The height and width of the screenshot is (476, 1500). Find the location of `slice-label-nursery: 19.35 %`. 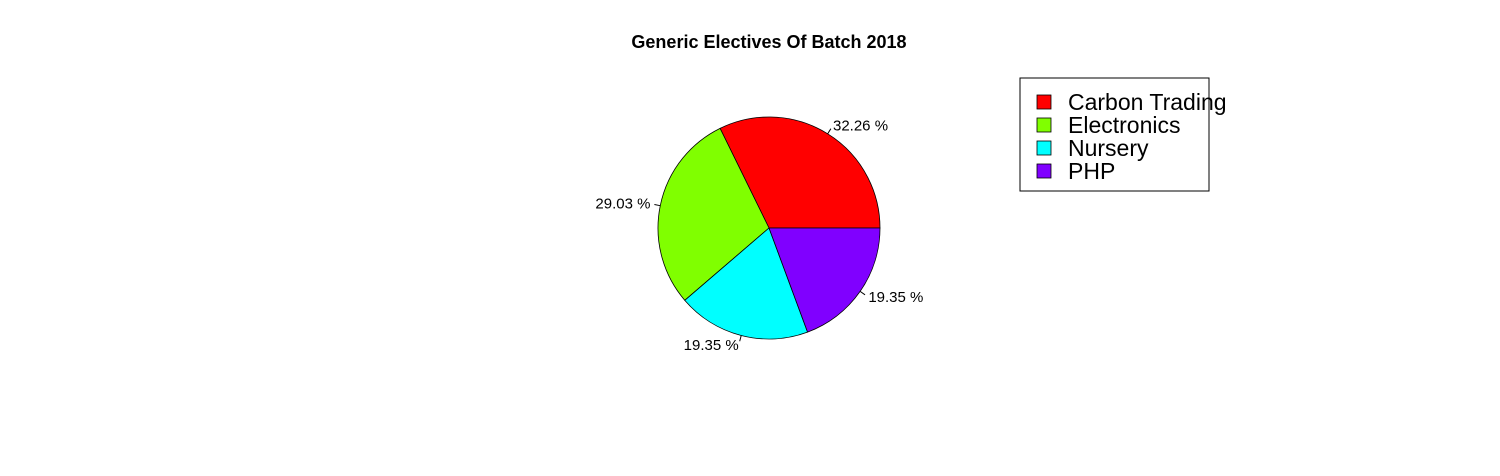

slice-label-nursery: 19.35 % is located at coordinates (711, 345).